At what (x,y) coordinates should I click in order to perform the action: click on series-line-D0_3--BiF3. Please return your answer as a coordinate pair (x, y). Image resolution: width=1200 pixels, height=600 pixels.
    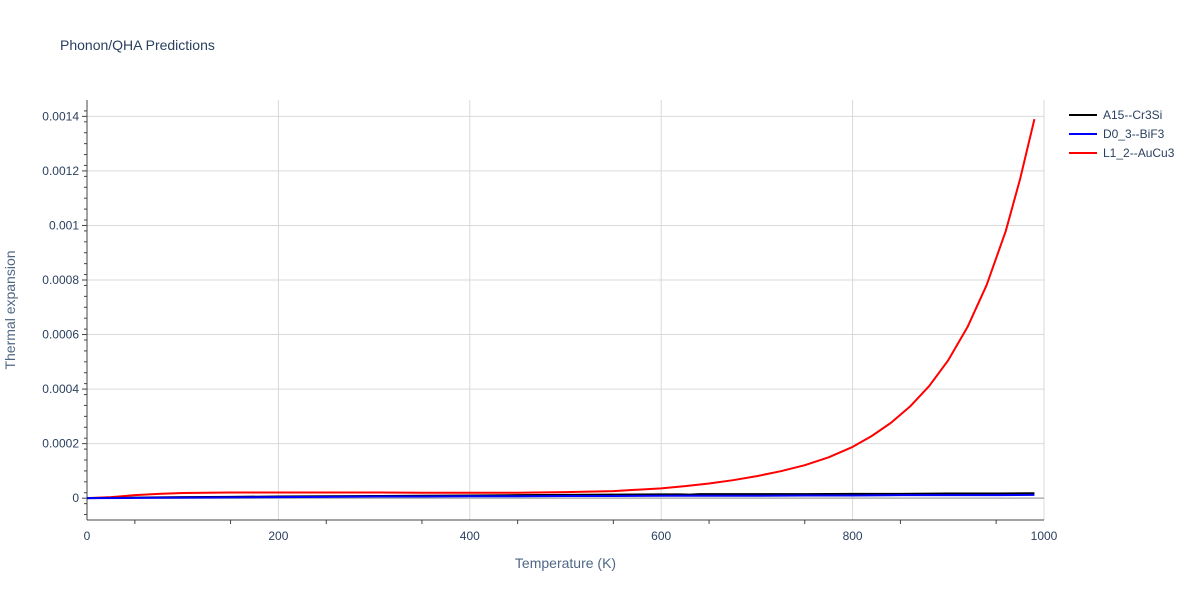
    Looking at the image, I should click on (560, 496).